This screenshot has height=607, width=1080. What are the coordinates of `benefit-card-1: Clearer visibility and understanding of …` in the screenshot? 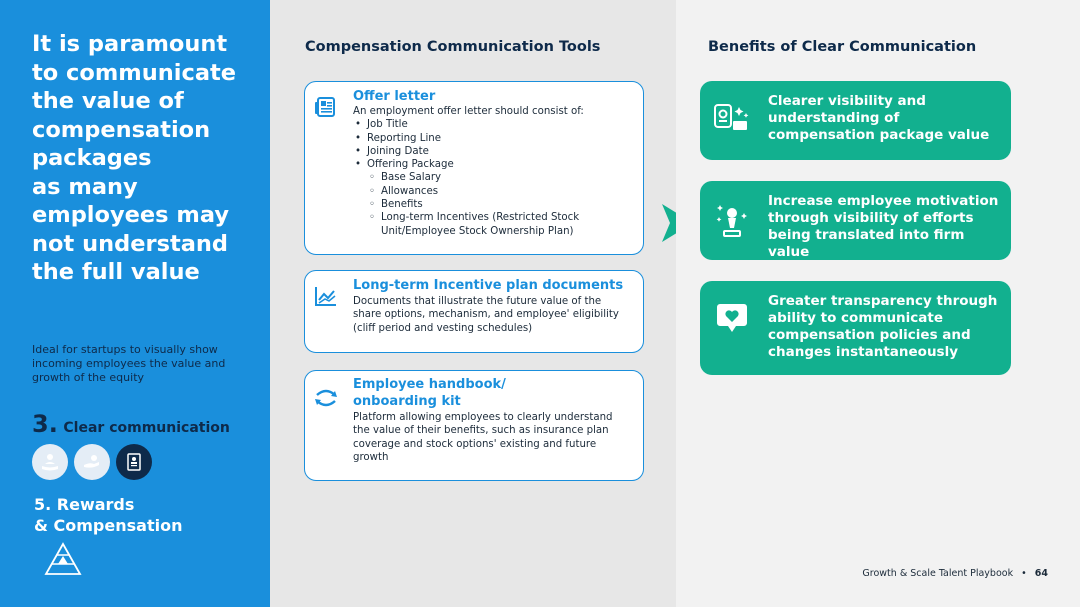 It's located at (855, 120).